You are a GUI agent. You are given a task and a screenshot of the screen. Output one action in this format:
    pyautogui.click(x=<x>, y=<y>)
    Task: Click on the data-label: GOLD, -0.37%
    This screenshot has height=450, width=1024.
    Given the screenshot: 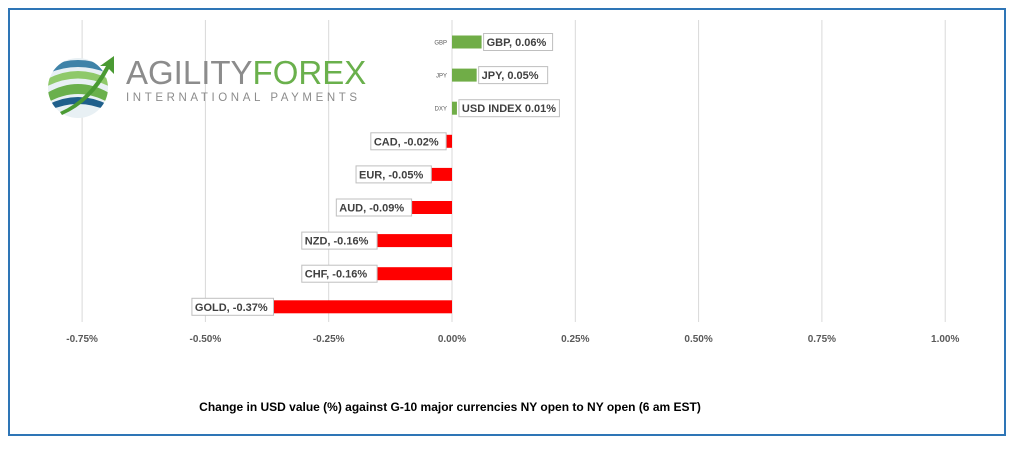 What is the action you would take?
    pyautogui.click(x=231, y=308)
    